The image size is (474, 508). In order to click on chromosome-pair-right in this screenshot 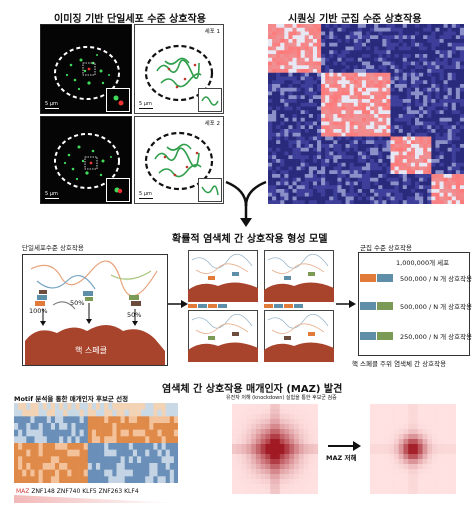, I will do `click(135, 300)`.